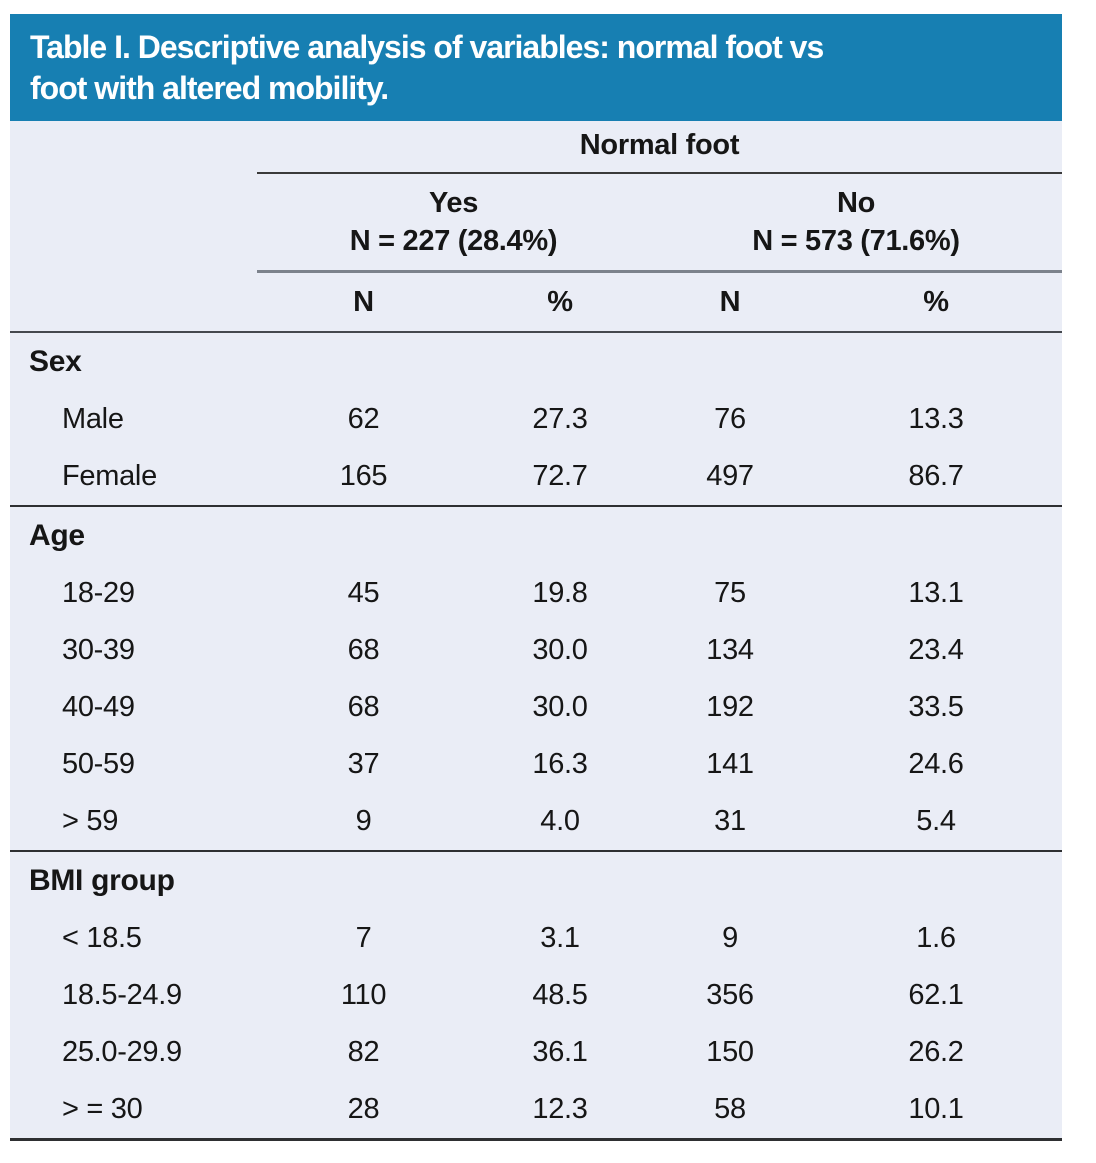 The width and height of the screenshot is (1096, 1163). I want to click on row-label: > 59, so click(90, 821).